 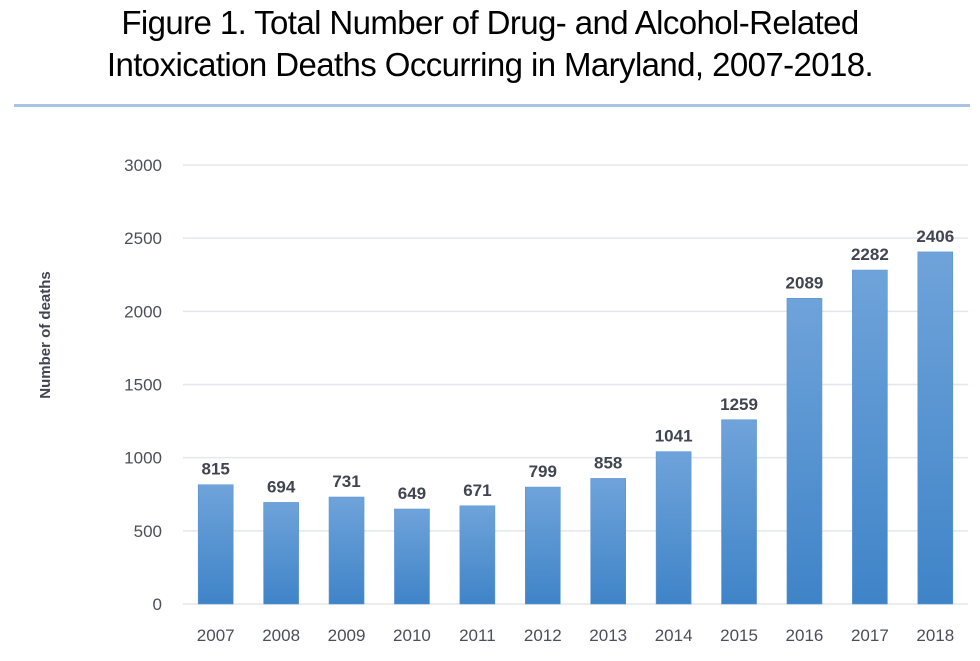 I want to click on data-label-2010: 649, so click(x=412, y=493).